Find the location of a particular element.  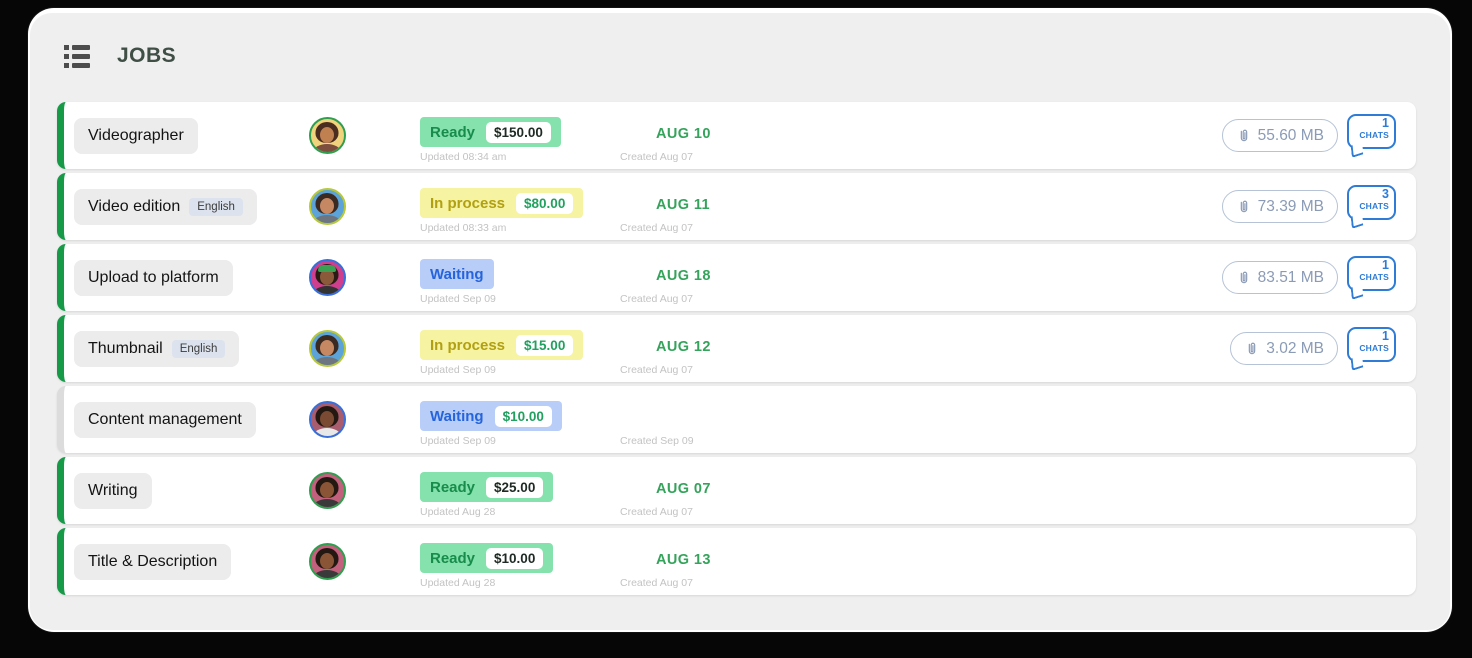

menu-list-icon is located at coordinates (77, 56).